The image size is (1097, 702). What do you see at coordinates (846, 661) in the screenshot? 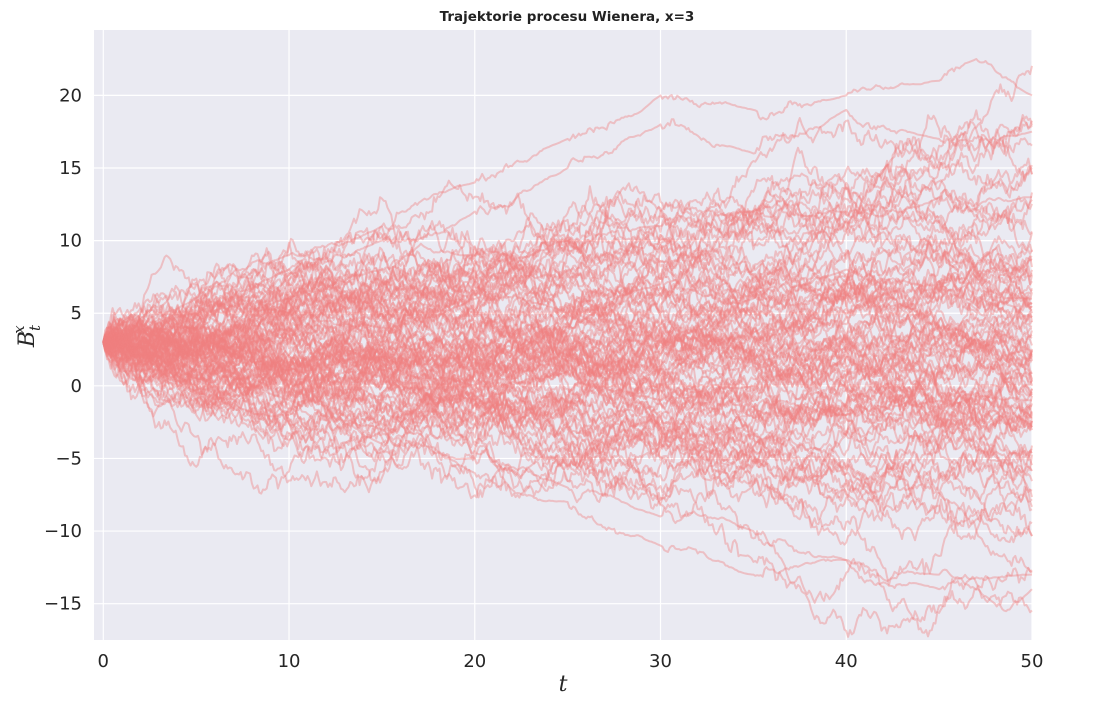
I see `x-tick-label: 40` at bounding box center [846, 661].